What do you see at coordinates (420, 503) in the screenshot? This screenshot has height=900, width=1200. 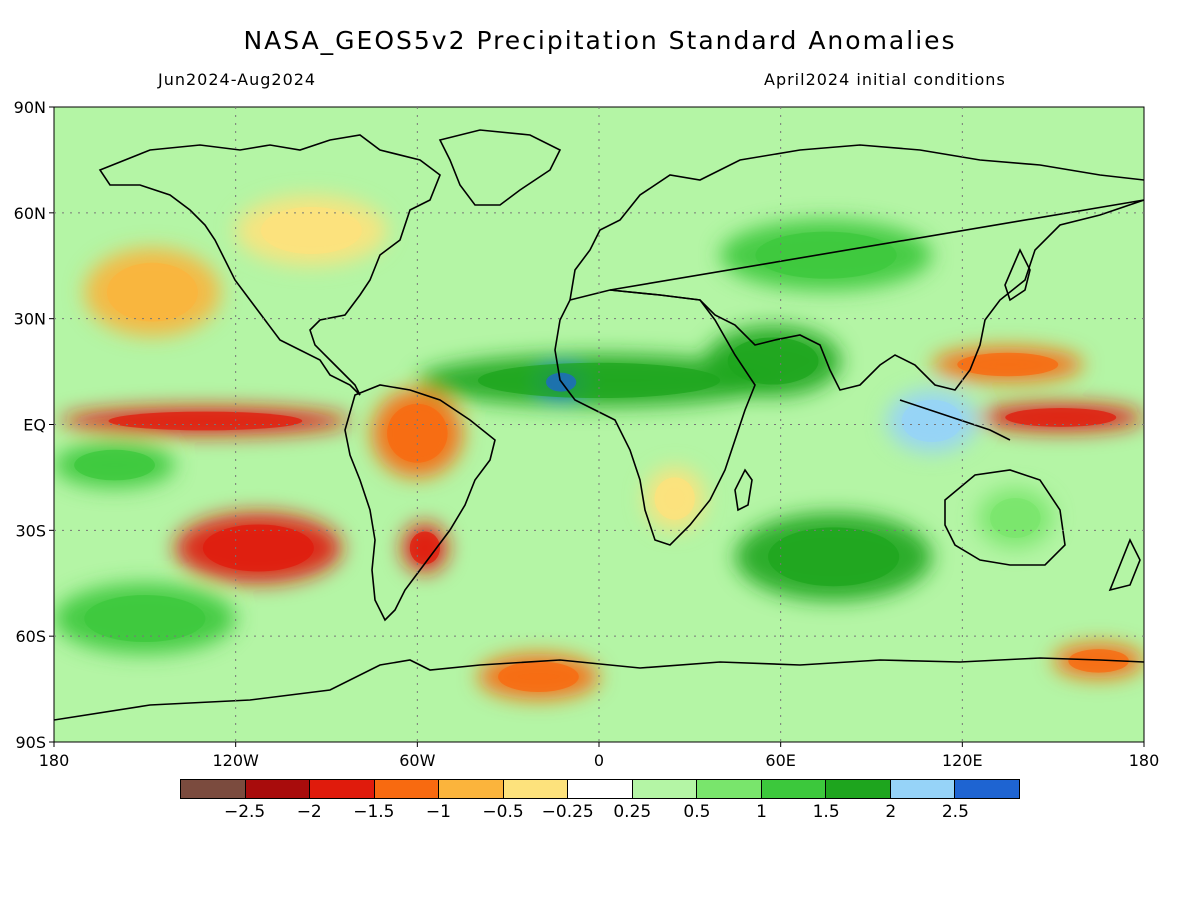 I see `coastline-south-america` at bounding box center [420, 503].